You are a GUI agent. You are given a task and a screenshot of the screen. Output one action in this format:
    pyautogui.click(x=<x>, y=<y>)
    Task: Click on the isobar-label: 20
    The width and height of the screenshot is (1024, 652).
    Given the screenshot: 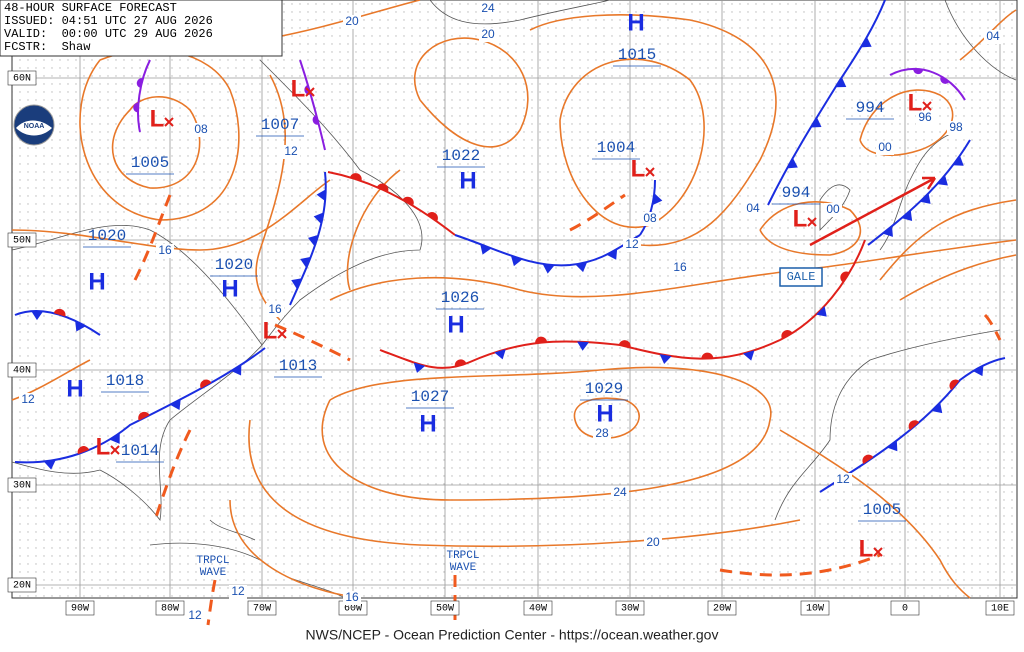 What is the action you would take?
    pyautogui.click(x=488, y=34)
    